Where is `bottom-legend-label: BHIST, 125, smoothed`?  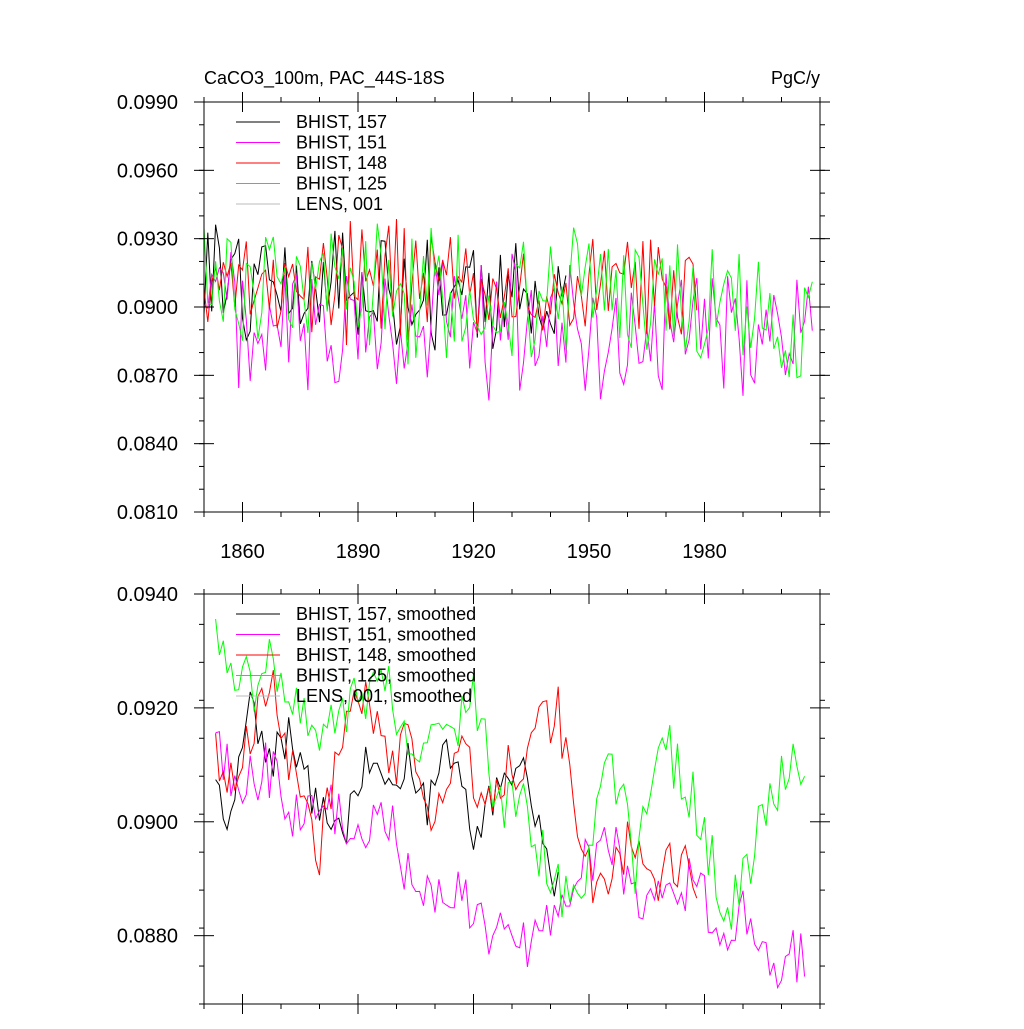
bottom-legend-label: BHIST, 125, smoothed is located at coordinates (386, 676).